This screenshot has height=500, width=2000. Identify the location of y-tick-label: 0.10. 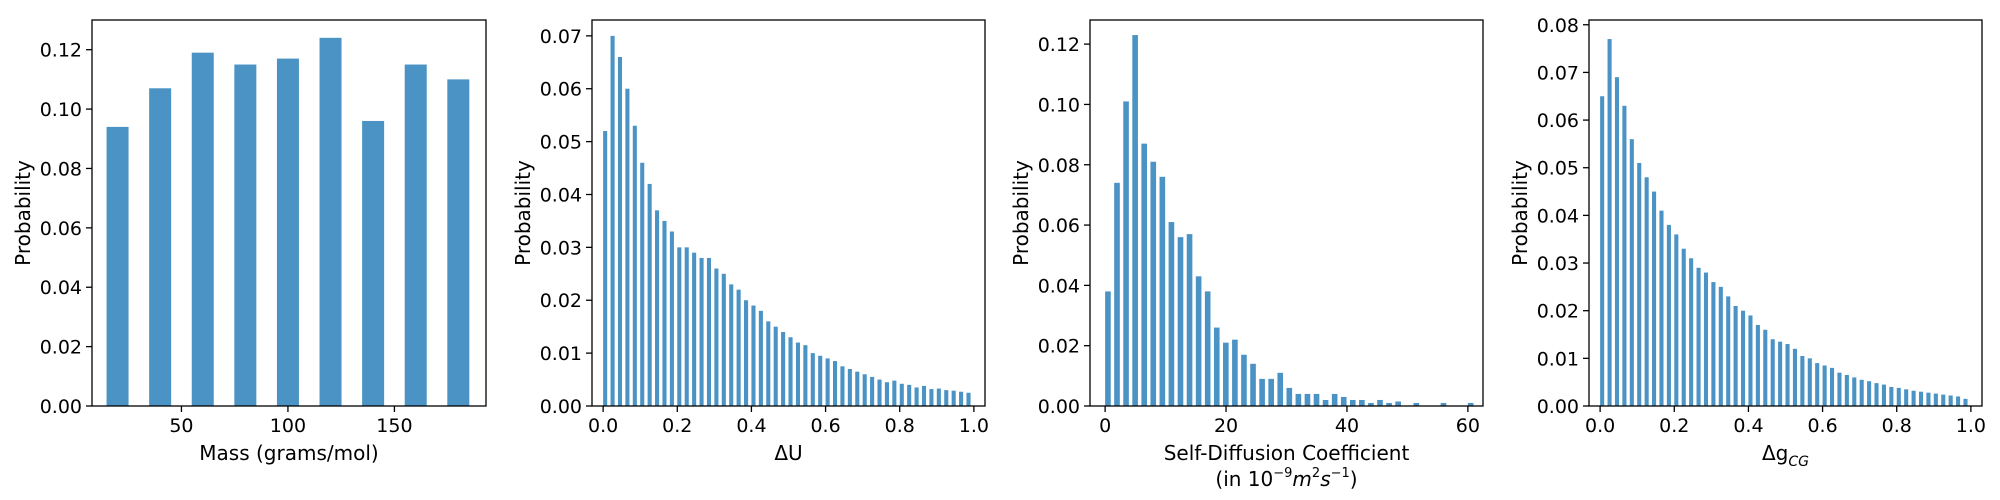
(1059, 105).